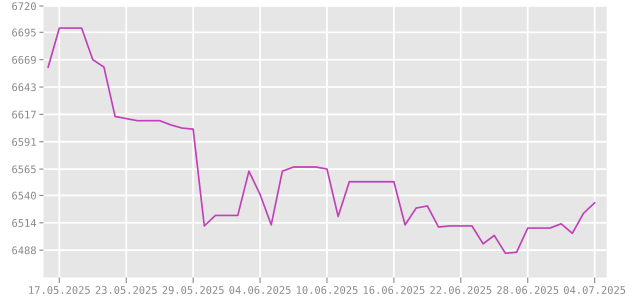 This screenshot has height=300, width=640. Describe the element at coordinates (394, 290) in the screenshot. I see `x-tick-label: 16.06.2025` at that location.